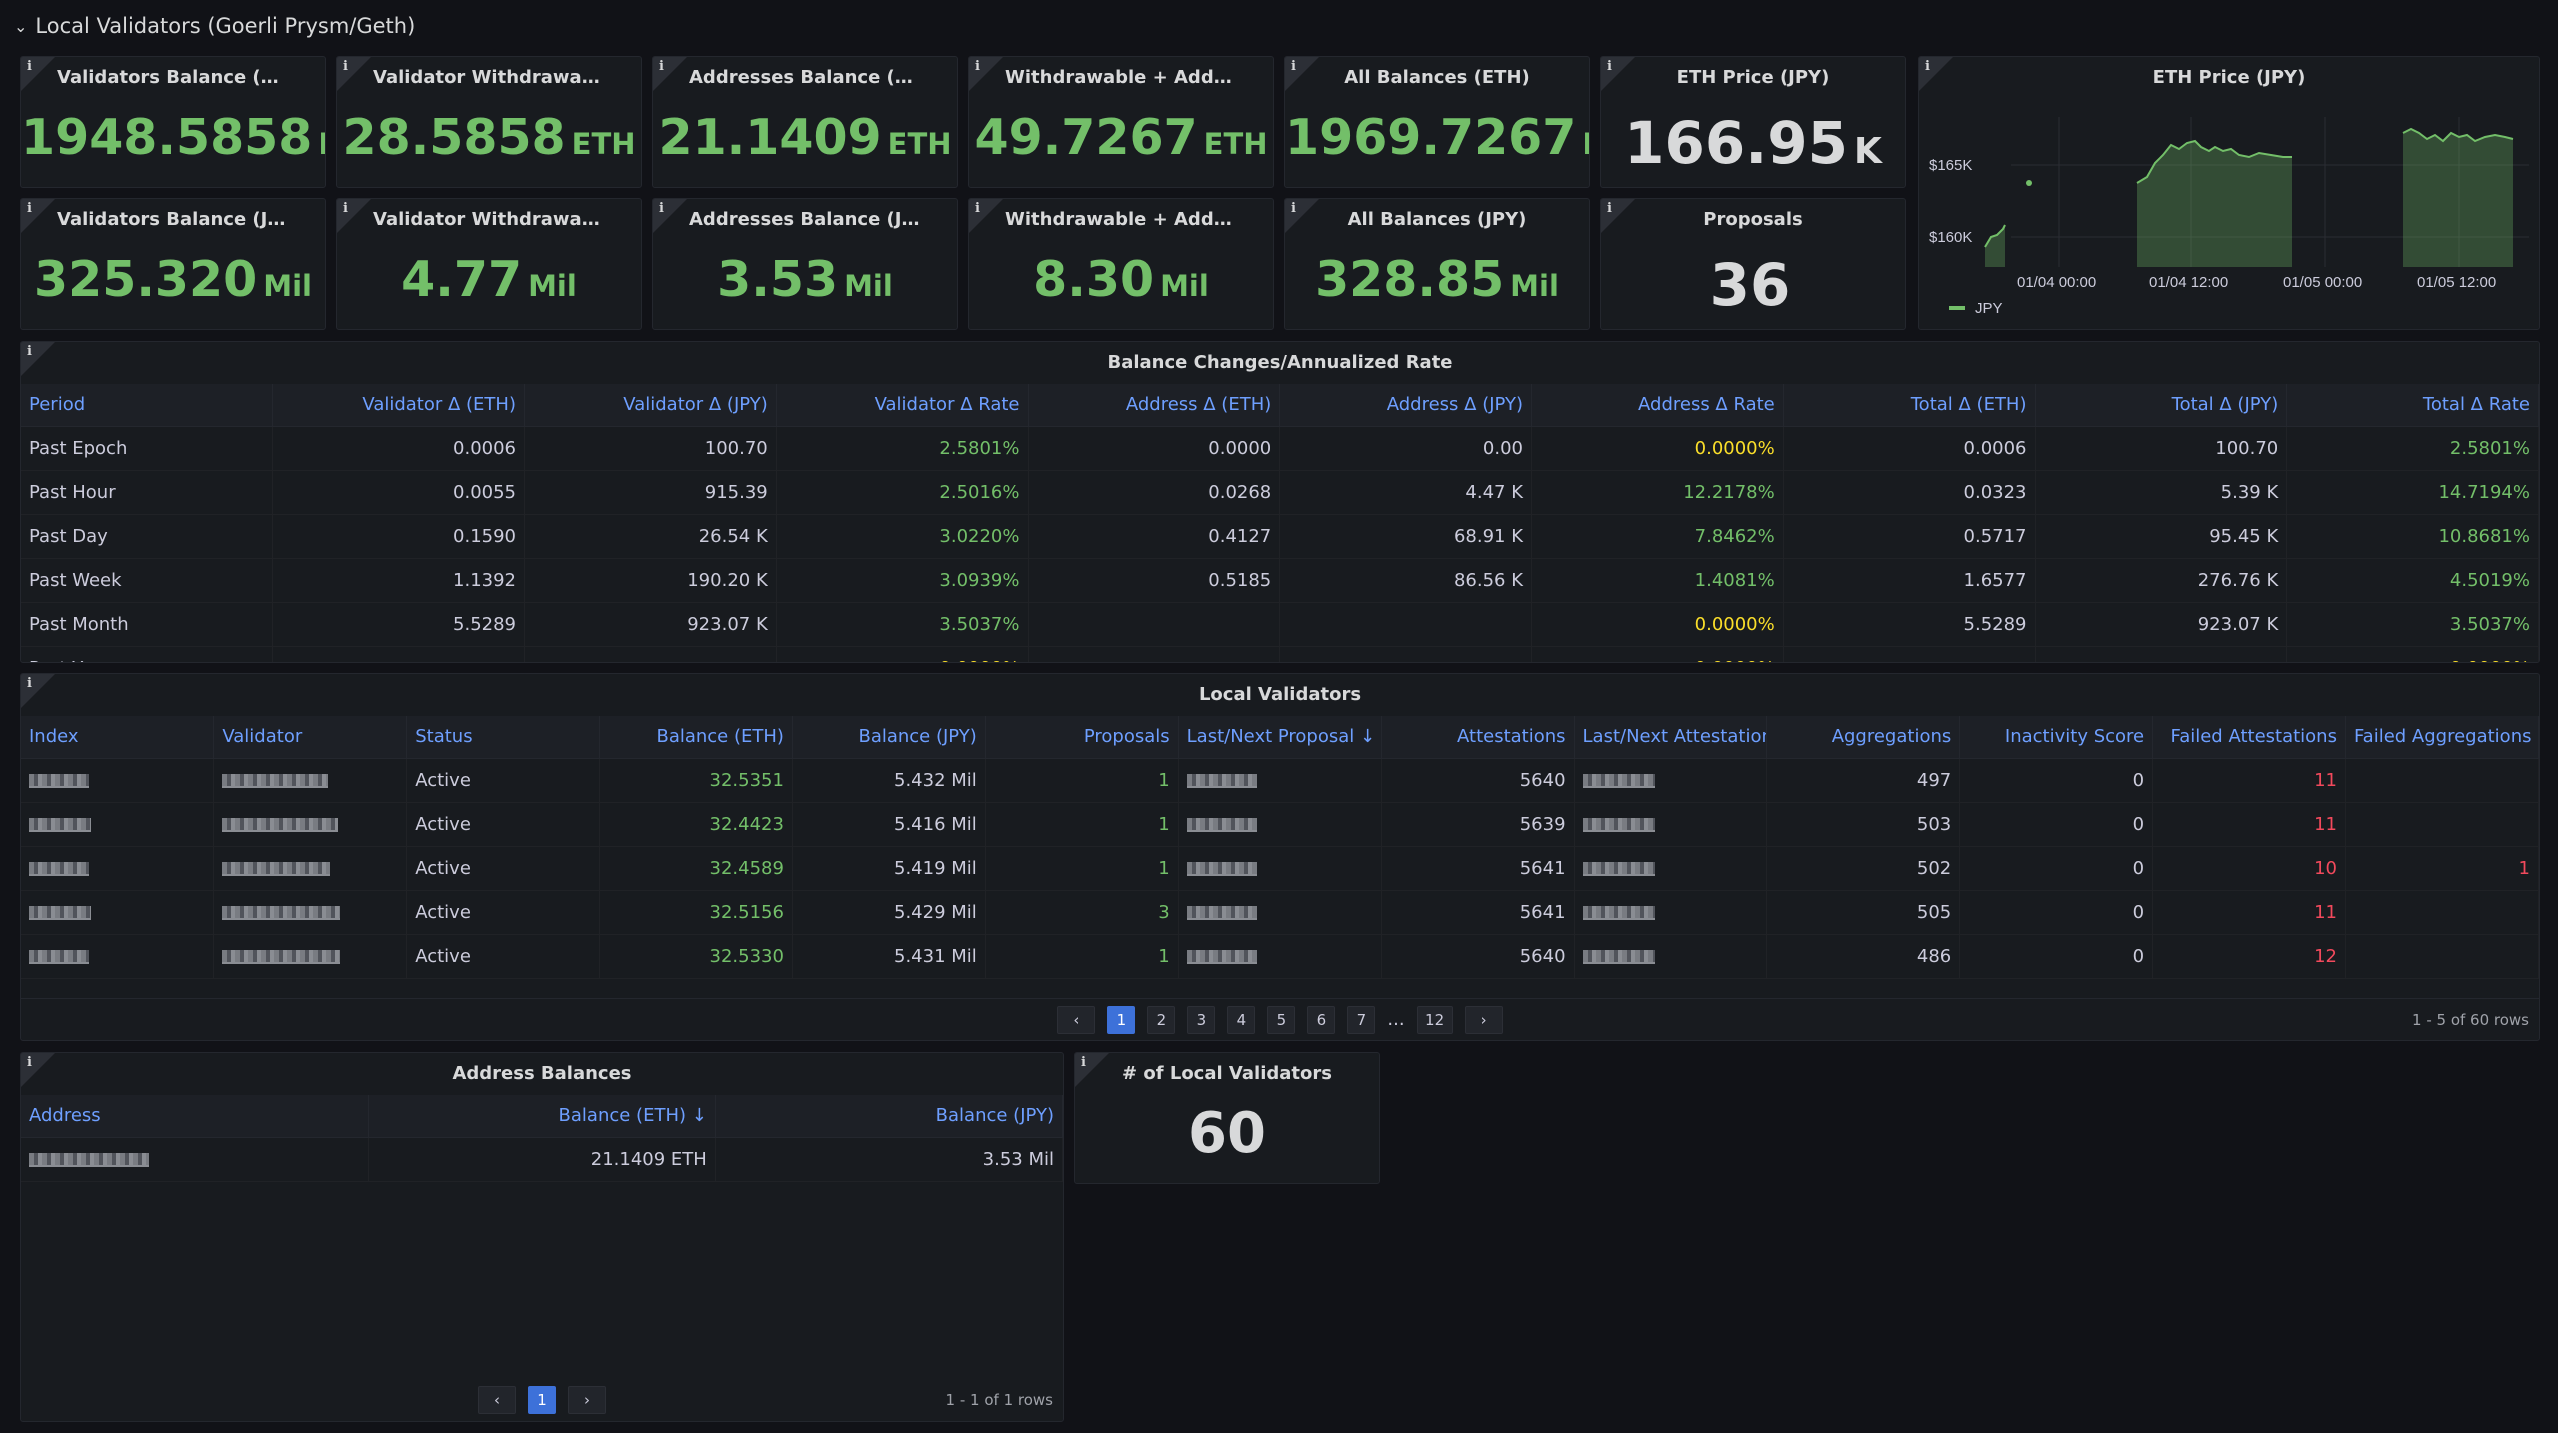  I want to click on page-button: 2, so click(1161, 1019).